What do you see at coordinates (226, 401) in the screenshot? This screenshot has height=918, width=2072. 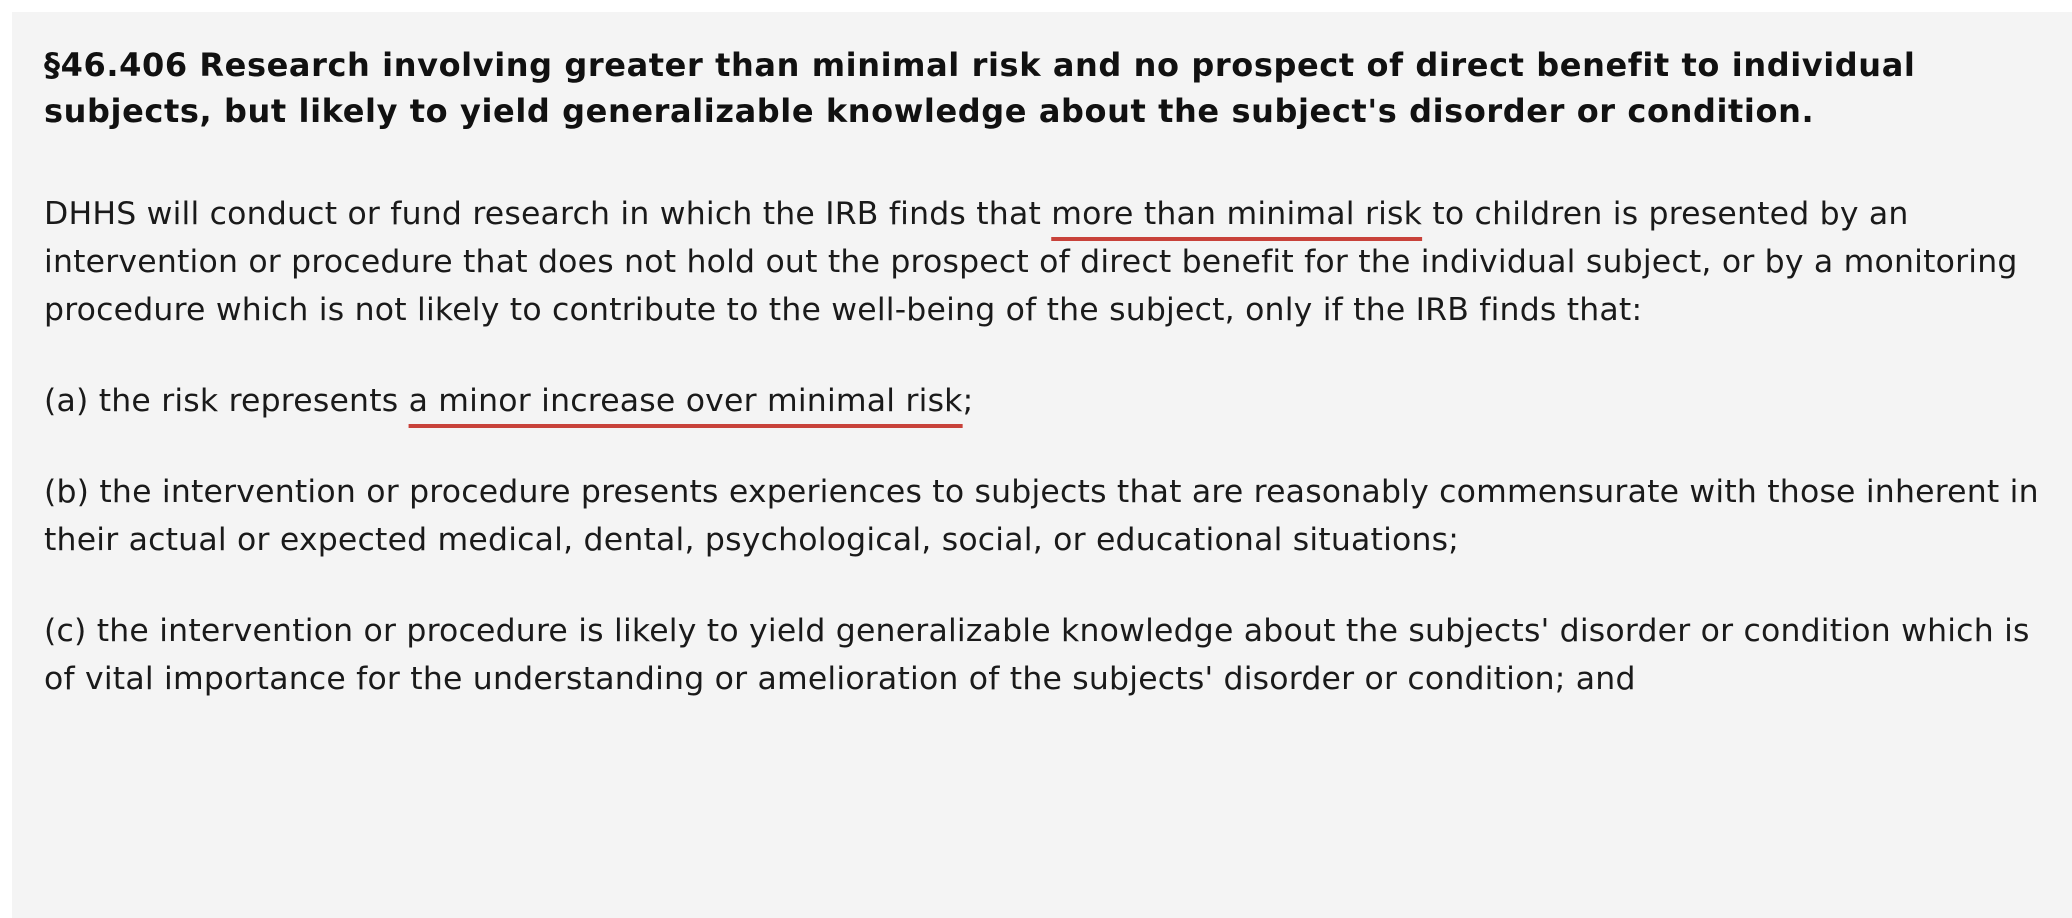 I see `item-a-text-before: (a) the risk represents` at bounding box center [226, 401].